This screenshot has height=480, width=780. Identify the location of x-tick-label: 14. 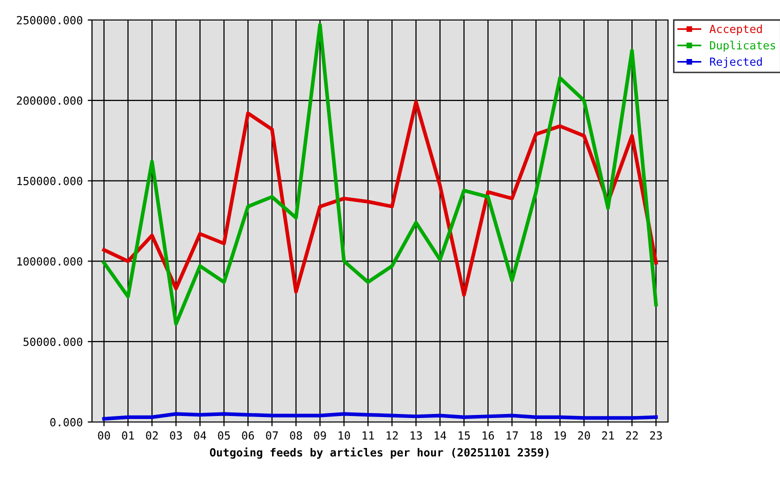
(440, 435).